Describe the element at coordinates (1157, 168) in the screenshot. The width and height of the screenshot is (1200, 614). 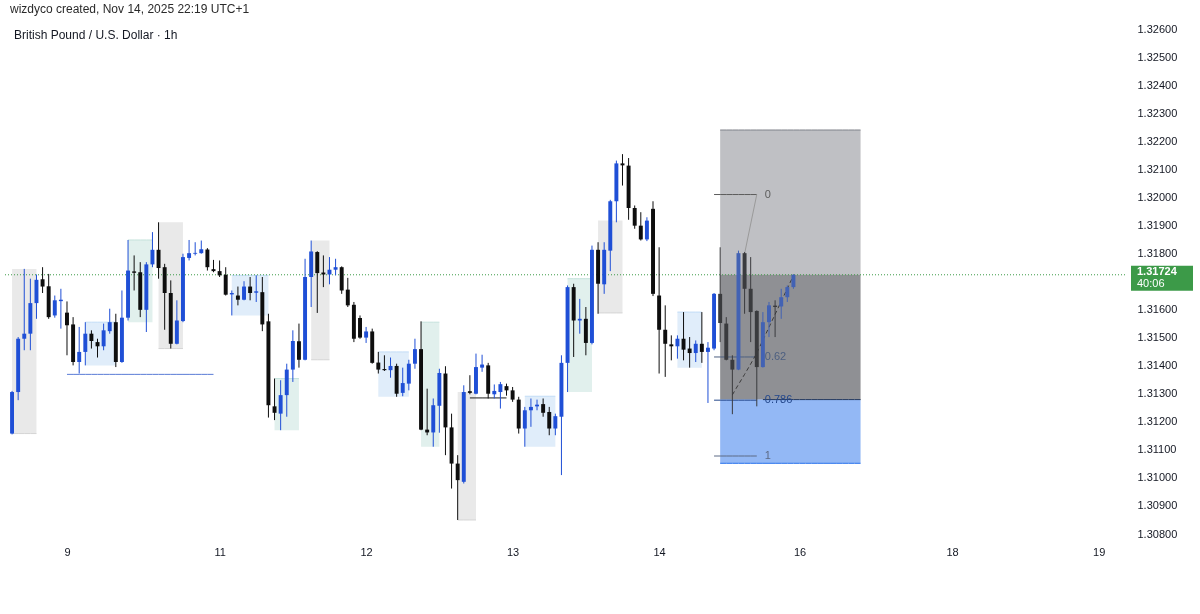
I see `y-tick-label: 1.32100` at that location.